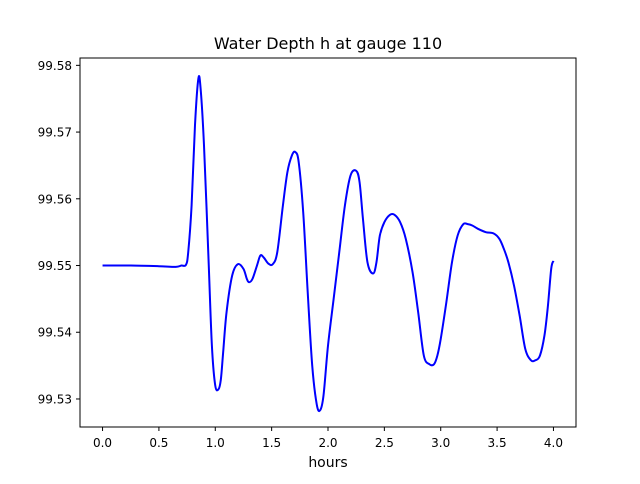 The height and width of the screenshot is (484, 640). I want to click on x-tick-label: 2.0, so click(327, 443).